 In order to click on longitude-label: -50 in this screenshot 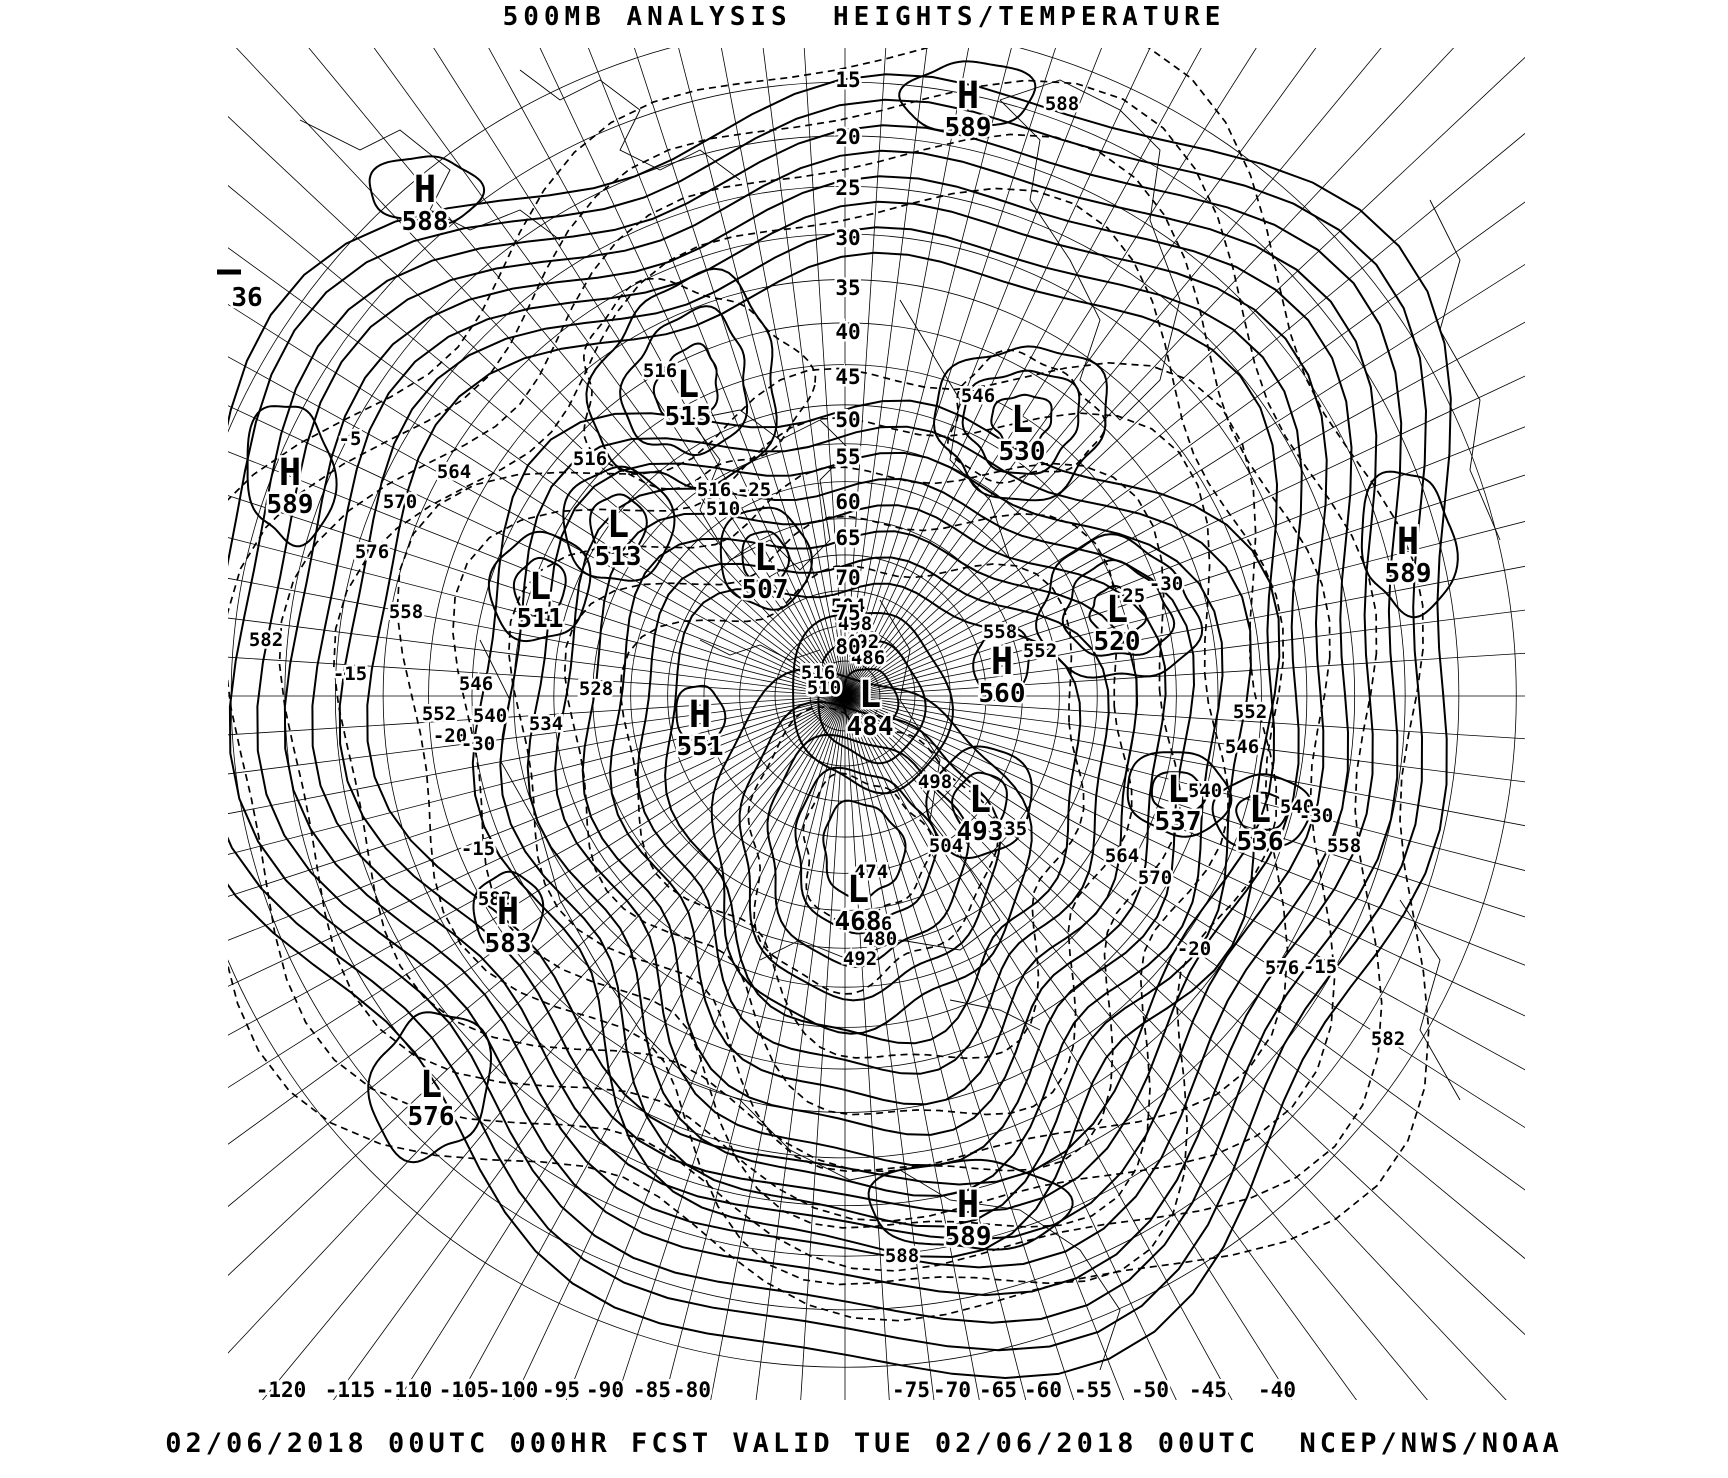, I will do `click(1150, 1390)`.